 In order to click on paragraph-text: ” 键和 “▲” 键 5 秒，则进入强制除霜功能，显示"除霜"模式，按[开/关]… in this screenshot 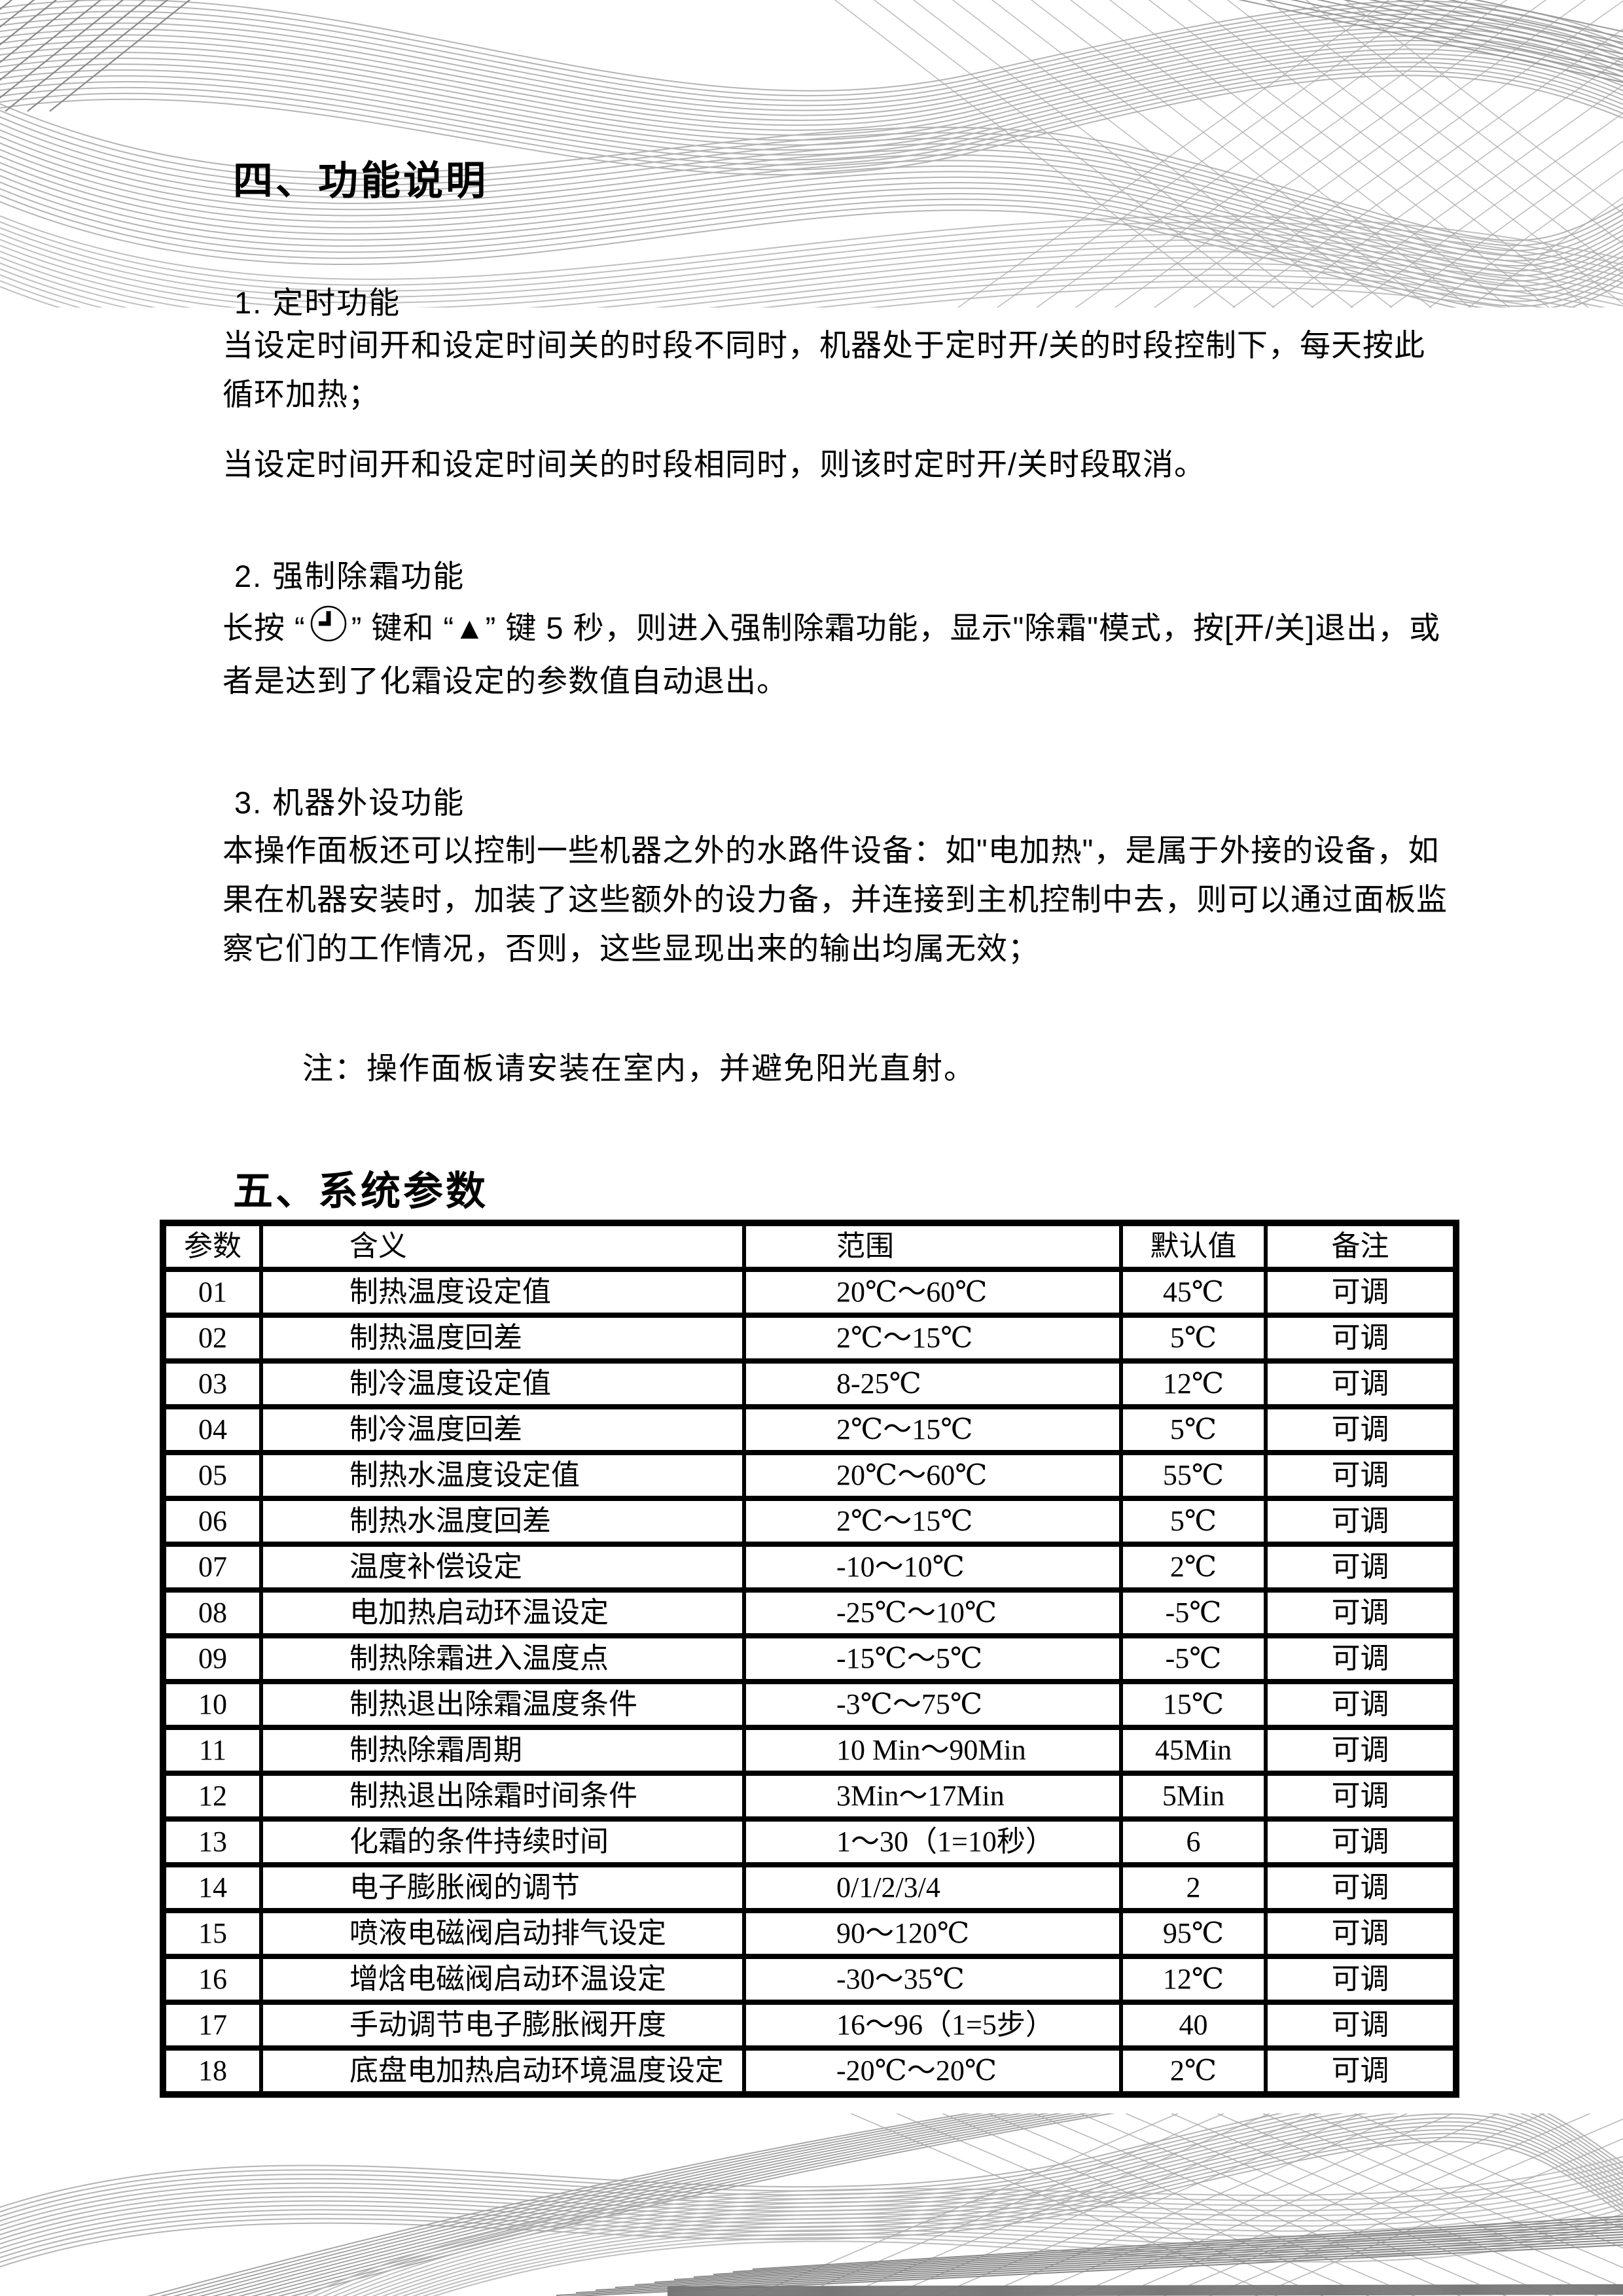, I will do `click(832, 654)`.